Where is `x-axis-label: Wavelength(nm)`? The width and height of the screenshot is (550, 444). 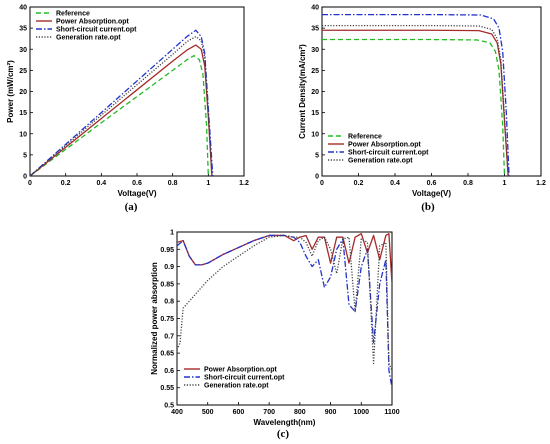 x-axis-label: Wavelength(nm) is located at coordinates (285, 422).